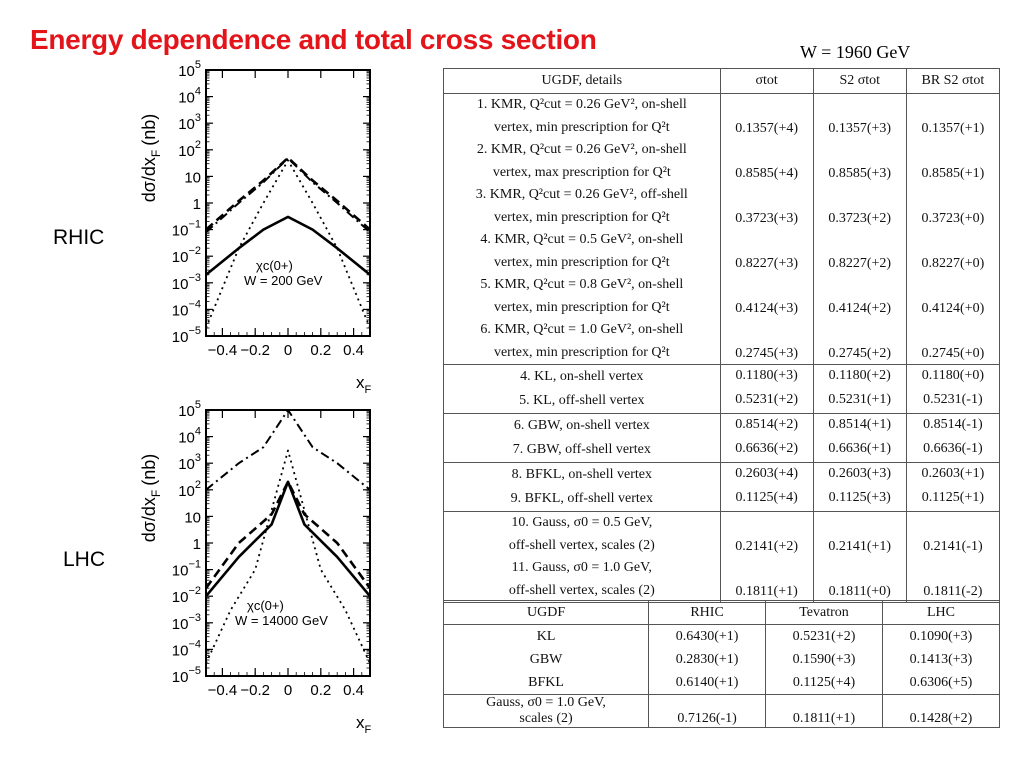 The height and width of the screenshot is (768, 1024). Describe the element at coordinates (581, 194) in the screenshot. I see `ugdf-line: 3. KMR, Q²cut = 0.26 GeV², off-shell` at that location.